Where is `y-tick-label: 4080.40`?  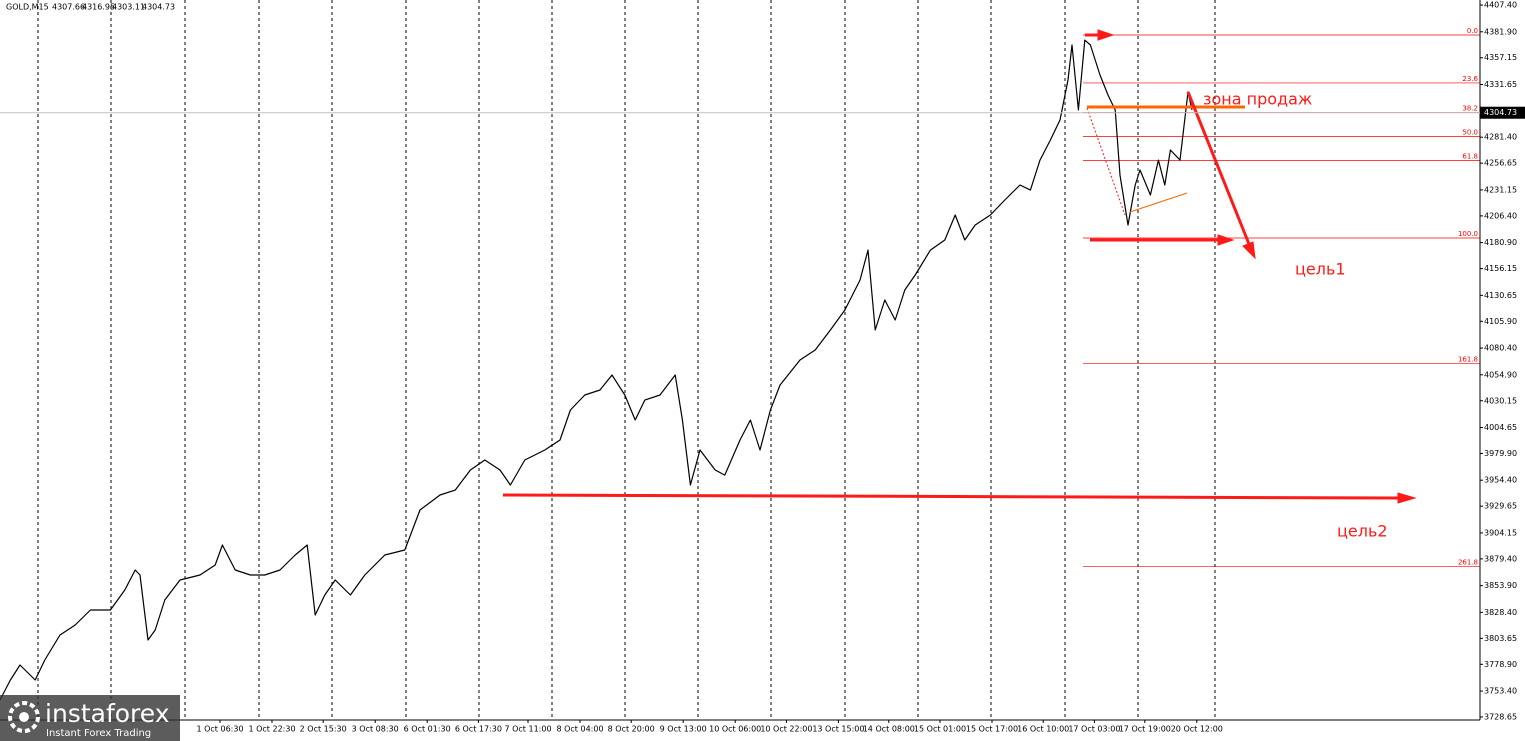 y-tick-label: 4080.40 is located at coordinates (1500, 348).